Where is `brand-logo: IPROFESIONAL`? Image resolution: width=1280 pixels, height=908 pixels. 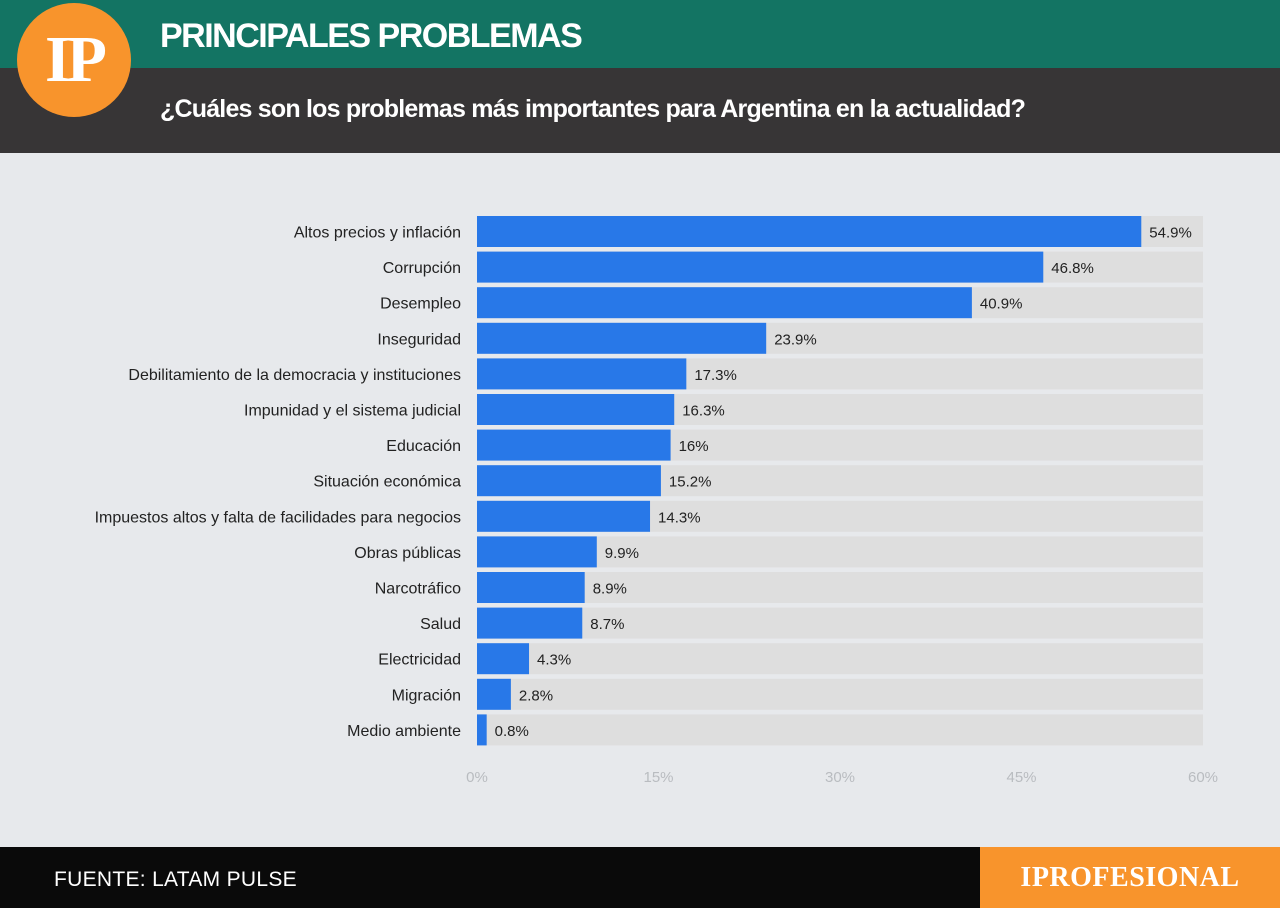
brand-logo: IPROFESIONAL is located at coordinates (1130, 877).